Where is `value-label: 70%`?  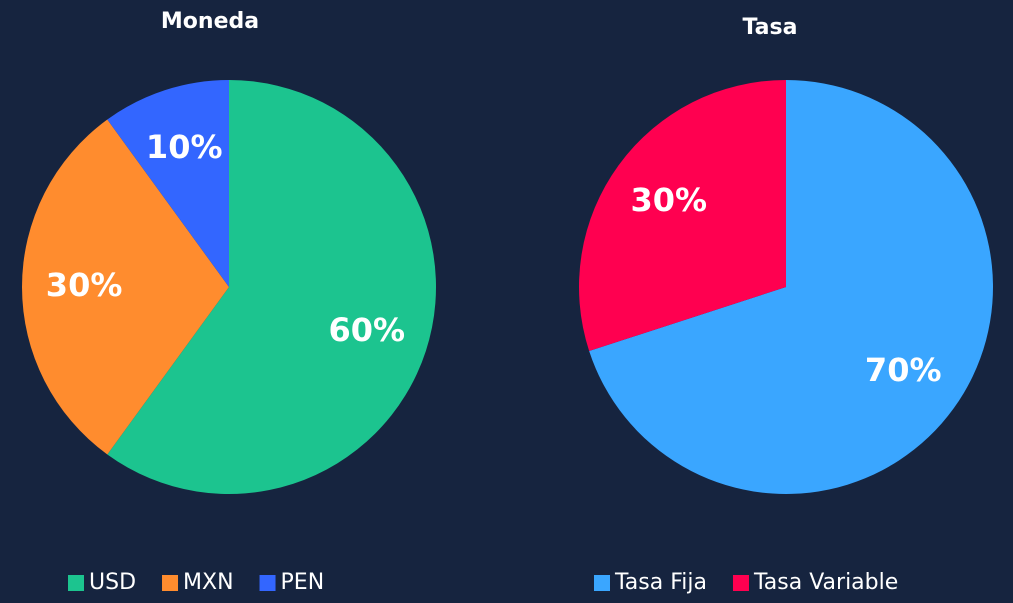
value-label: 70% is located at coordinates (903, 370).